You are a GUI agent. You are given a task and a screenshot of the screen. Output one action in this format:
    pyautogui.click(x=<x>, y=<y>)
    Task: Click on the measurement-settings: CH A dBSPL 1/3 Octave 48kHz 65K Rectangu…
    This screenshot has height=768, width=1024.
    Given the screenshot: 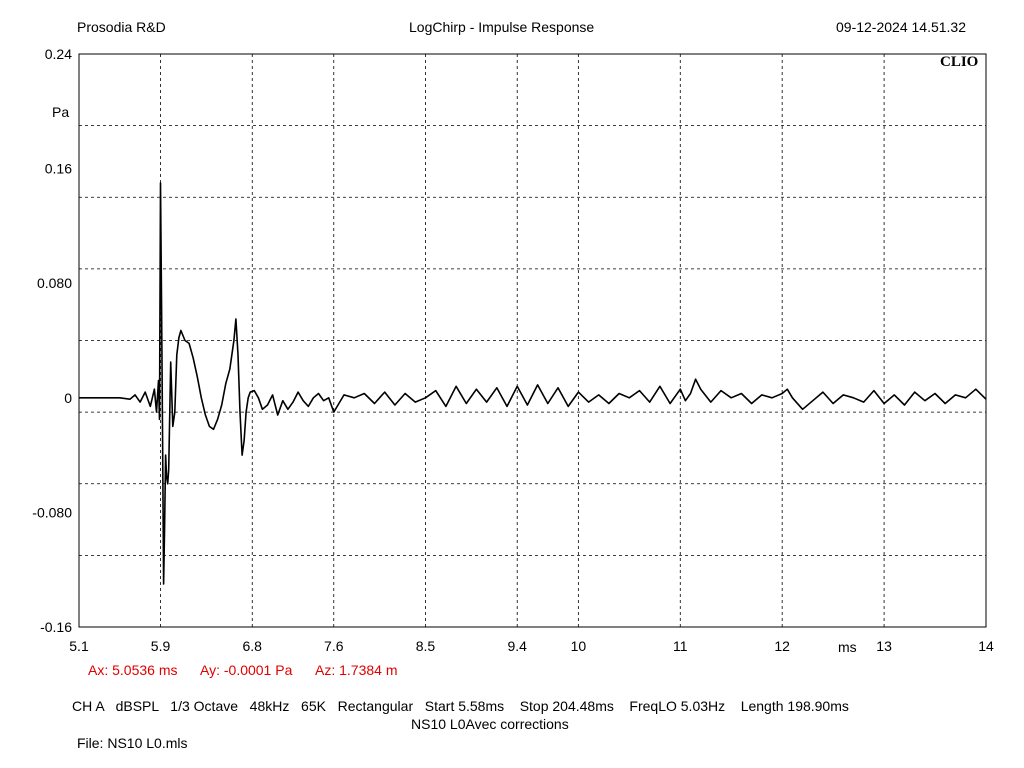 What is the action you would take?
    pyautogui.click(x=460, y=706)
    